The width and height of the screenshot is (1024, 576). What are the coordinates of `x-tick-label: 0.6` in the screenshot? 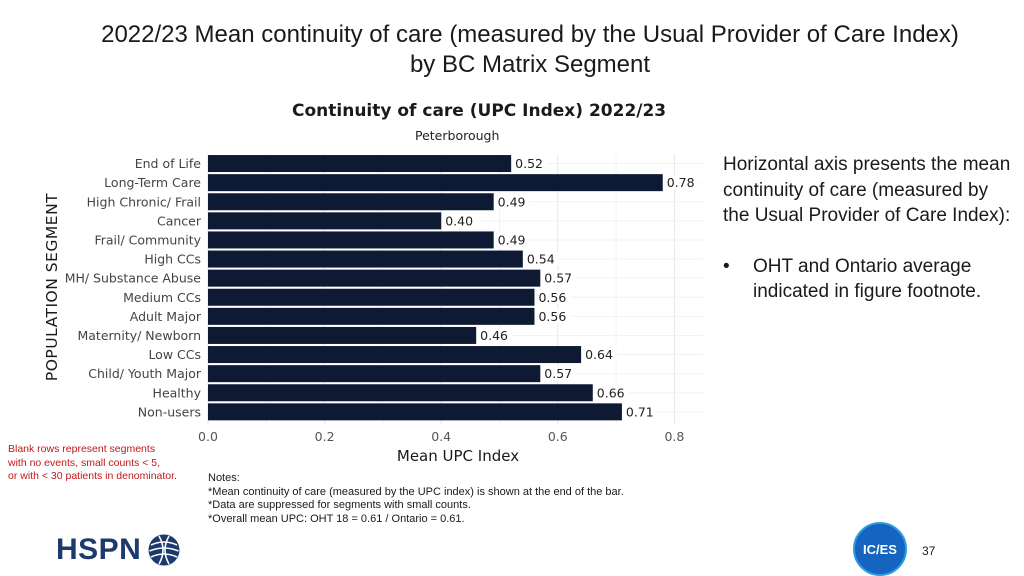 It's located at (558, 436).